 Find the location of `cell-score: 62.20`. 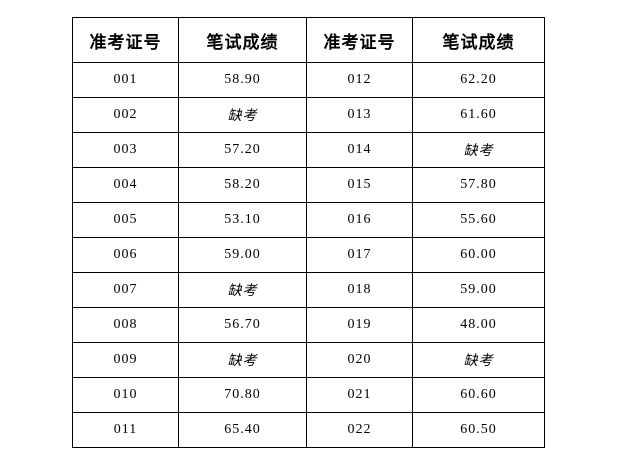

cell-score: 62.20 is located at coordinates (478, 80).